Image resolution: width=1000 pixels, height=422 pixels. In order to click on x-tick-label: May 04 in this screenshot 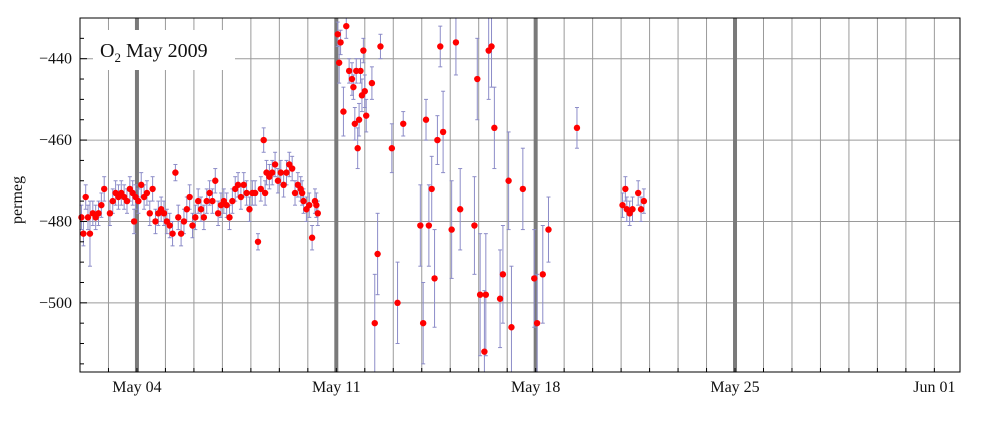, I will do `click(136, 387)`.